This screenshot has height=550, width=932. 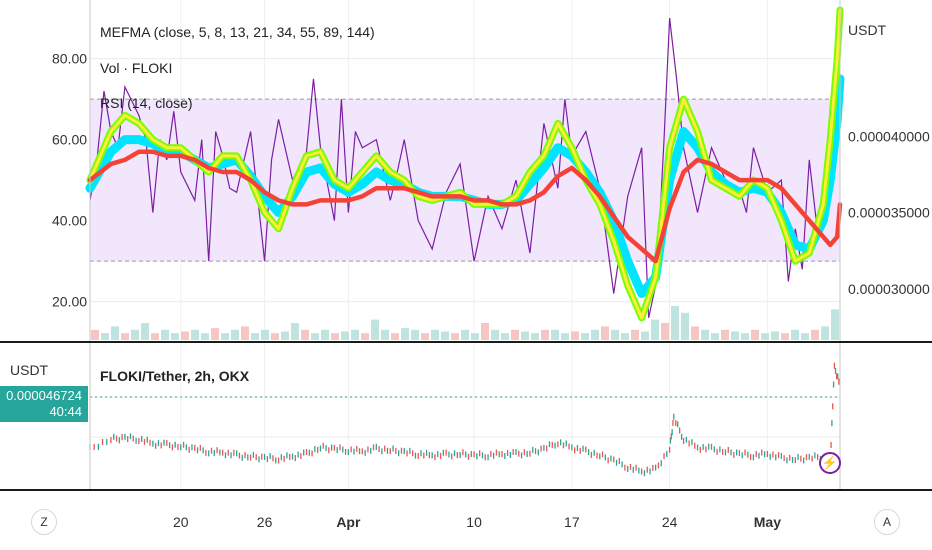 I want to click on time-axis-tick: 26, so click(x=265, y=522).